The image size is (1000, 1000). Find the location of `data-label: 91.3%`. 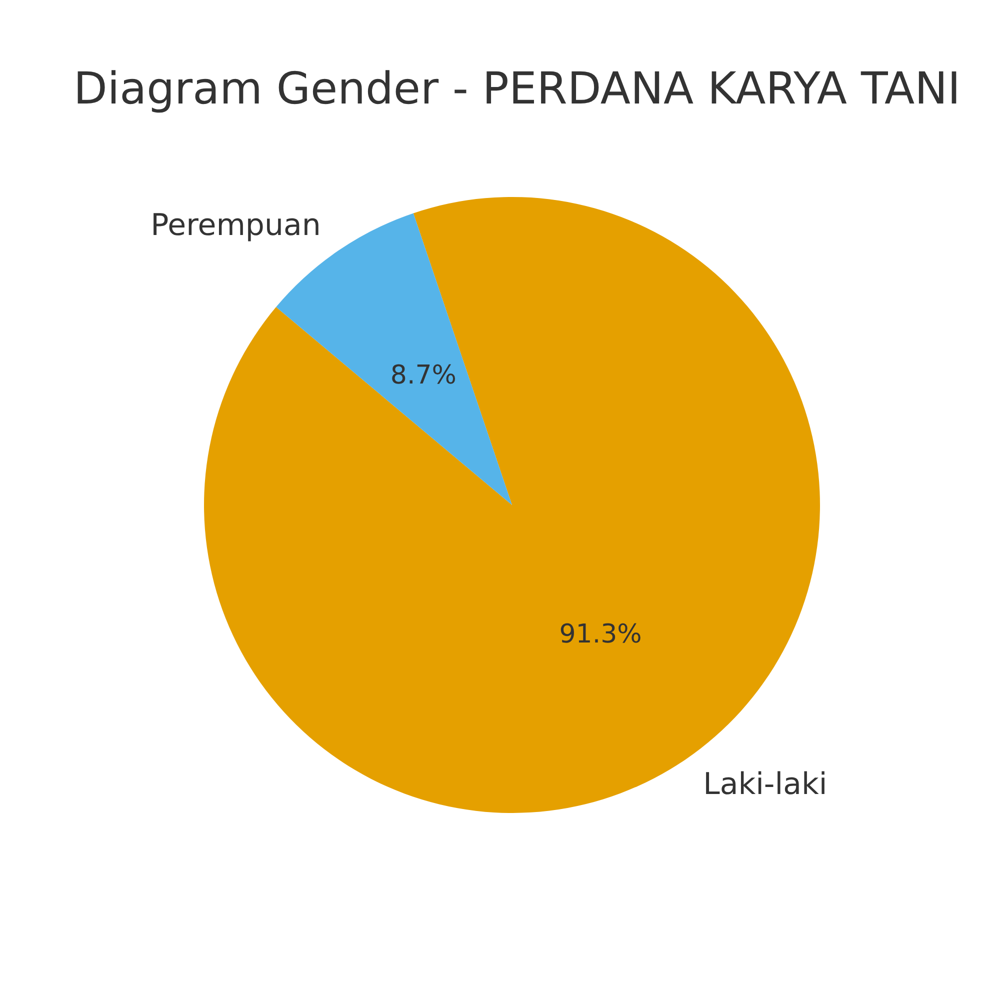

data-label: 91.3% is located at coordinates (600, 635).